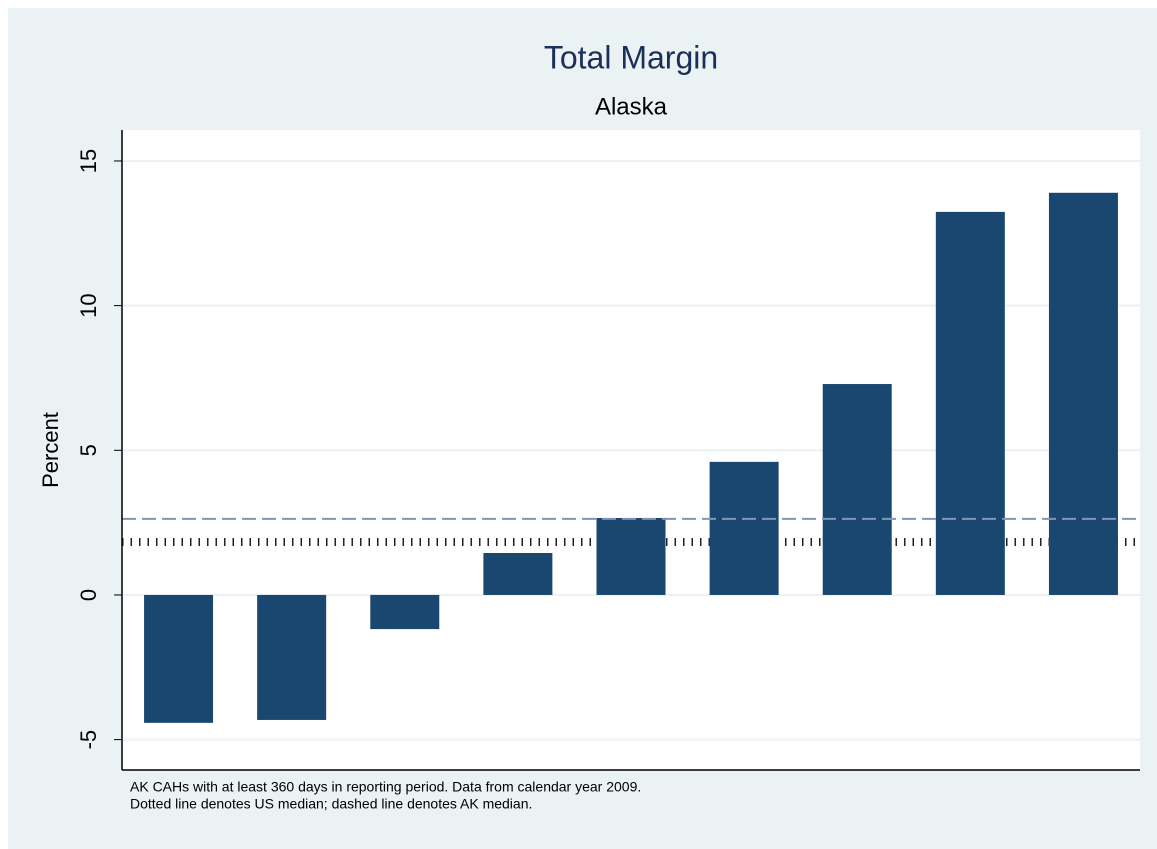  What do you see at coordinates (631, 57) in the screenshot?
I see `chart-title: Total Margin` at bounding box center [631, 57].